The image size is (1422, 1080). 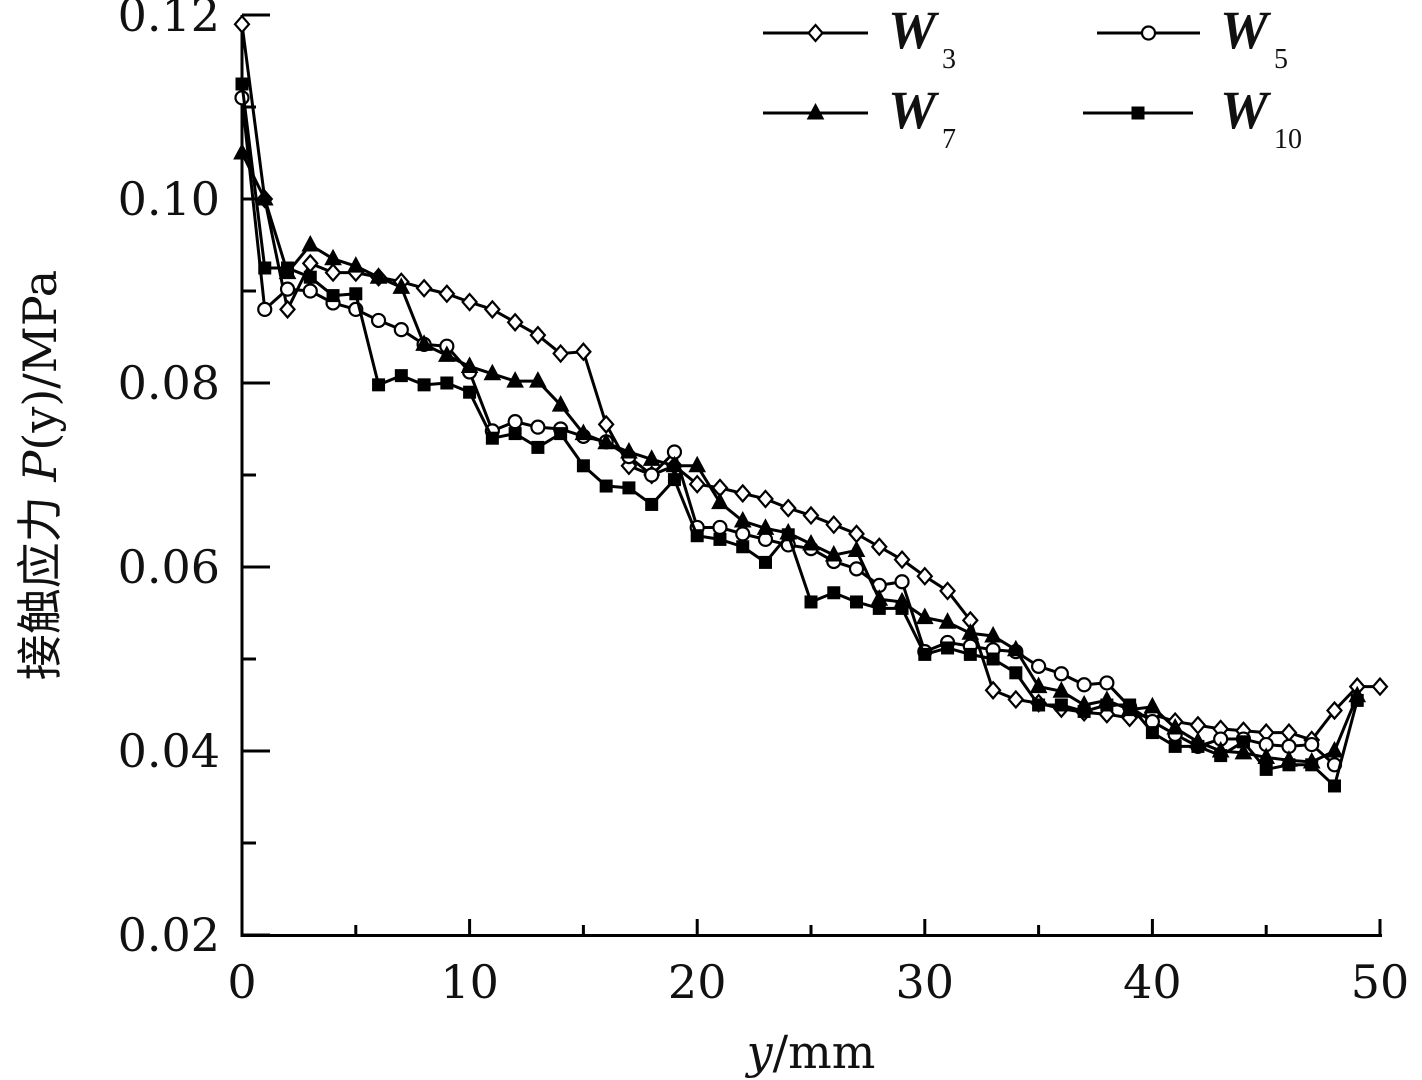 I want to click on y-tick-label: 0.04, so click(x=169, y=751).